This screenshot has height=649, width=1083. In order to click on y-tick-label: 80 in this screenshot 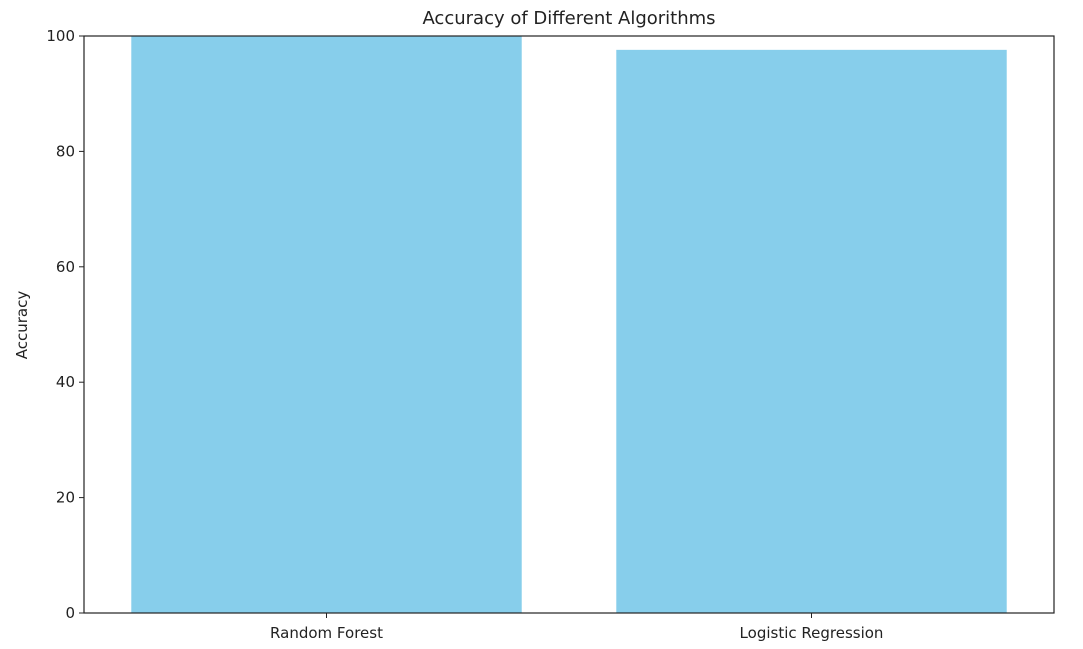, I will do `click(65, 151)`.